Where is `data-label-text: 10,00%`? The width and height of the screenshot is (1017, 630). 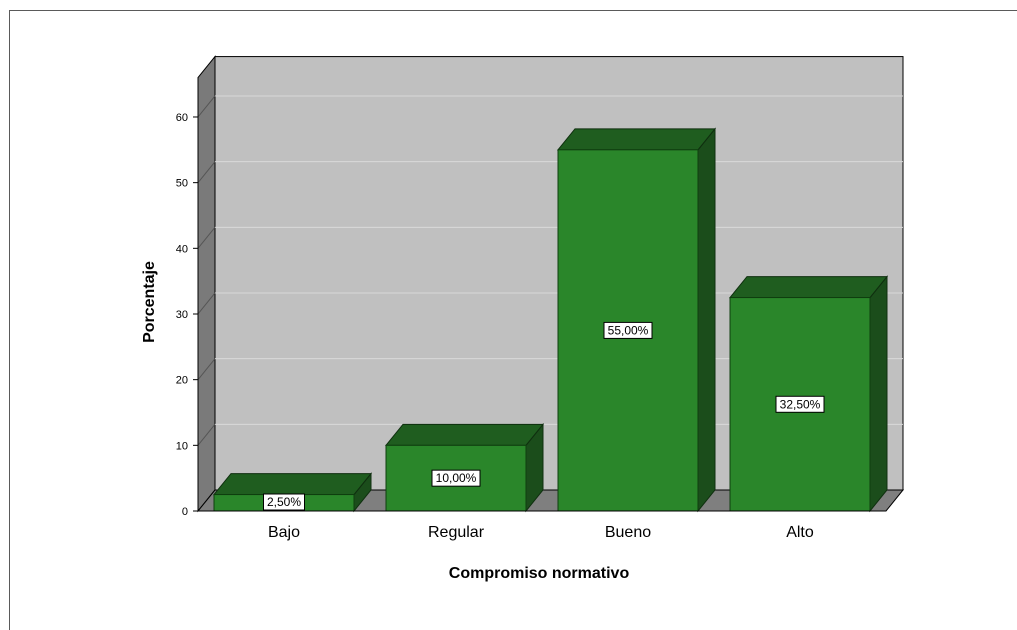
data-label-text: 10,00% is located at coordinates (456, 478).